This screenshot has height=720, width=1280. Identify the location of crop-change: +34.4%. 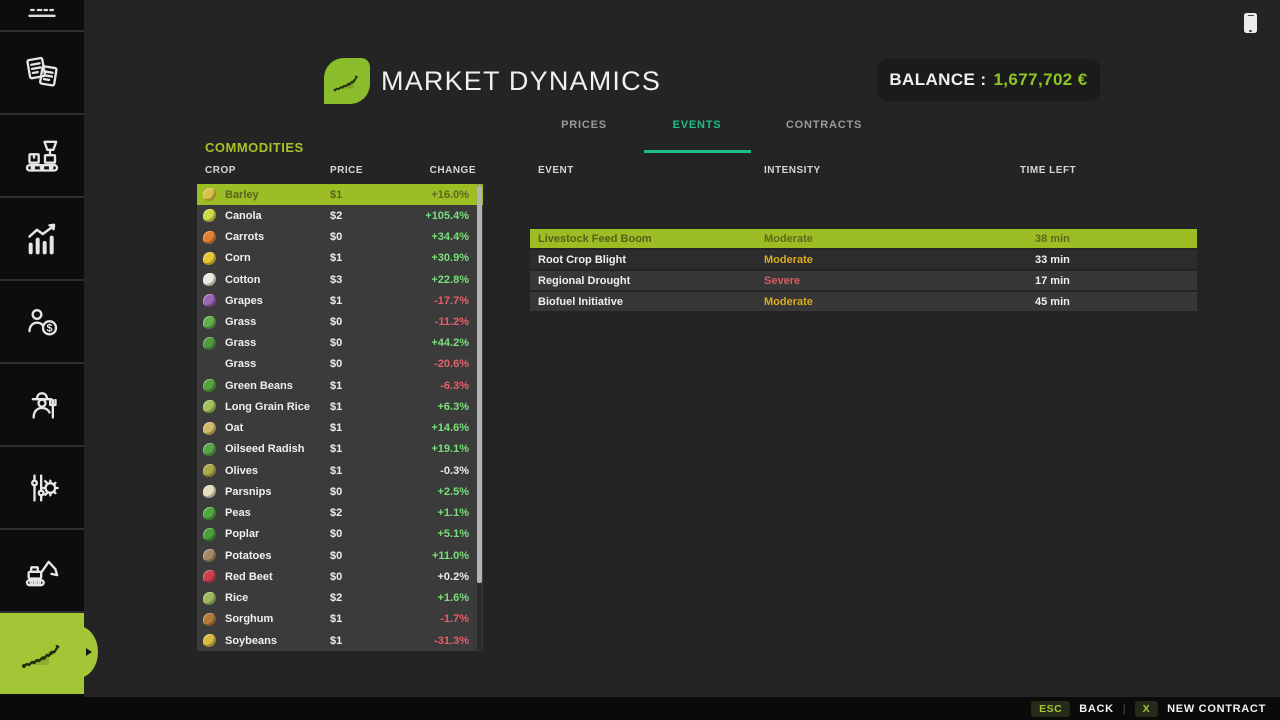
(450, 237).